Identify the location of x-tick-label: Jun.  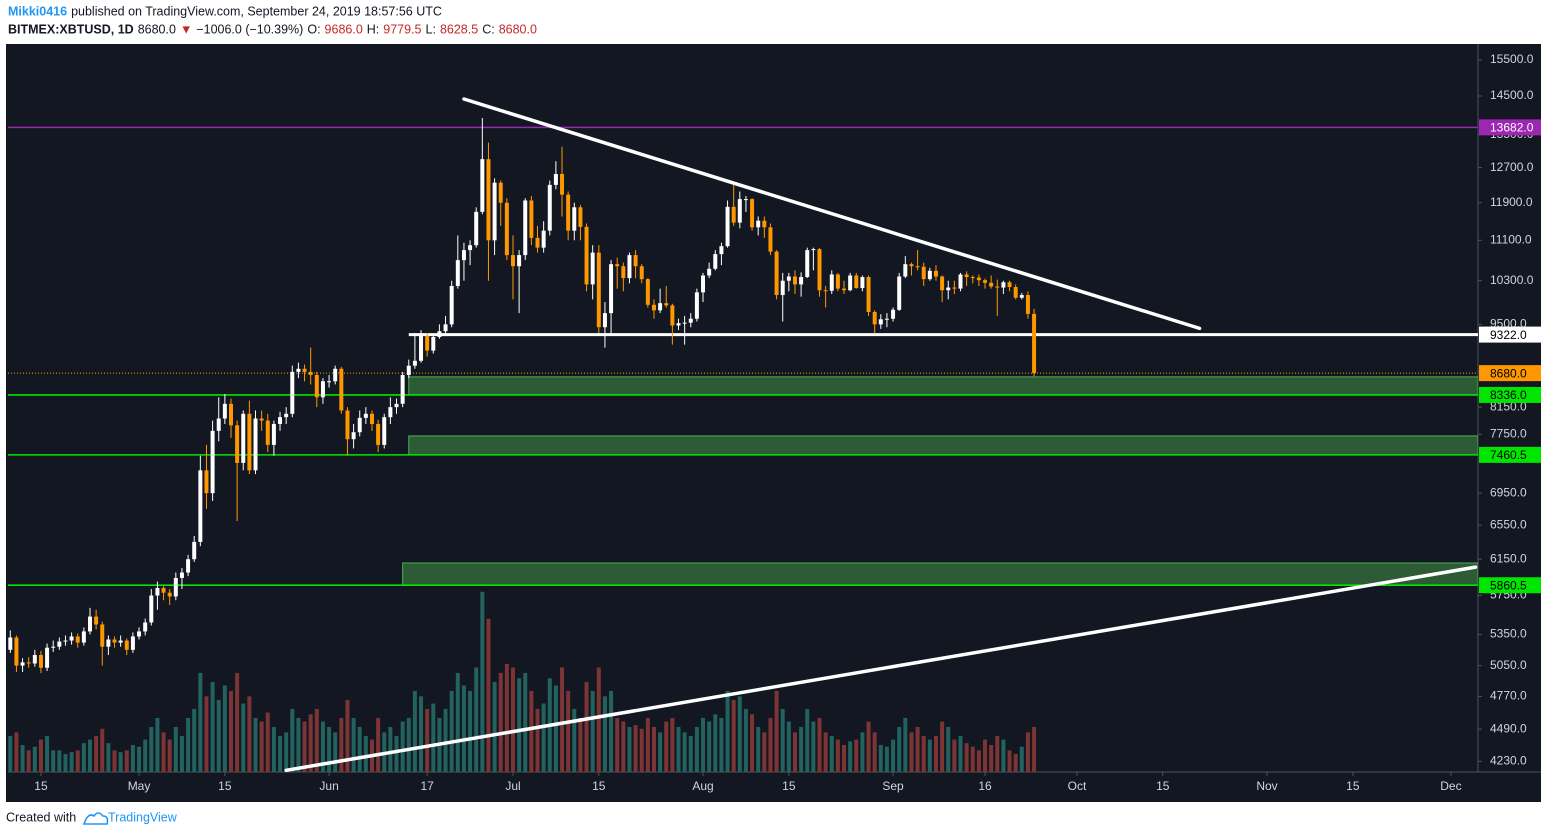
(328, 786).